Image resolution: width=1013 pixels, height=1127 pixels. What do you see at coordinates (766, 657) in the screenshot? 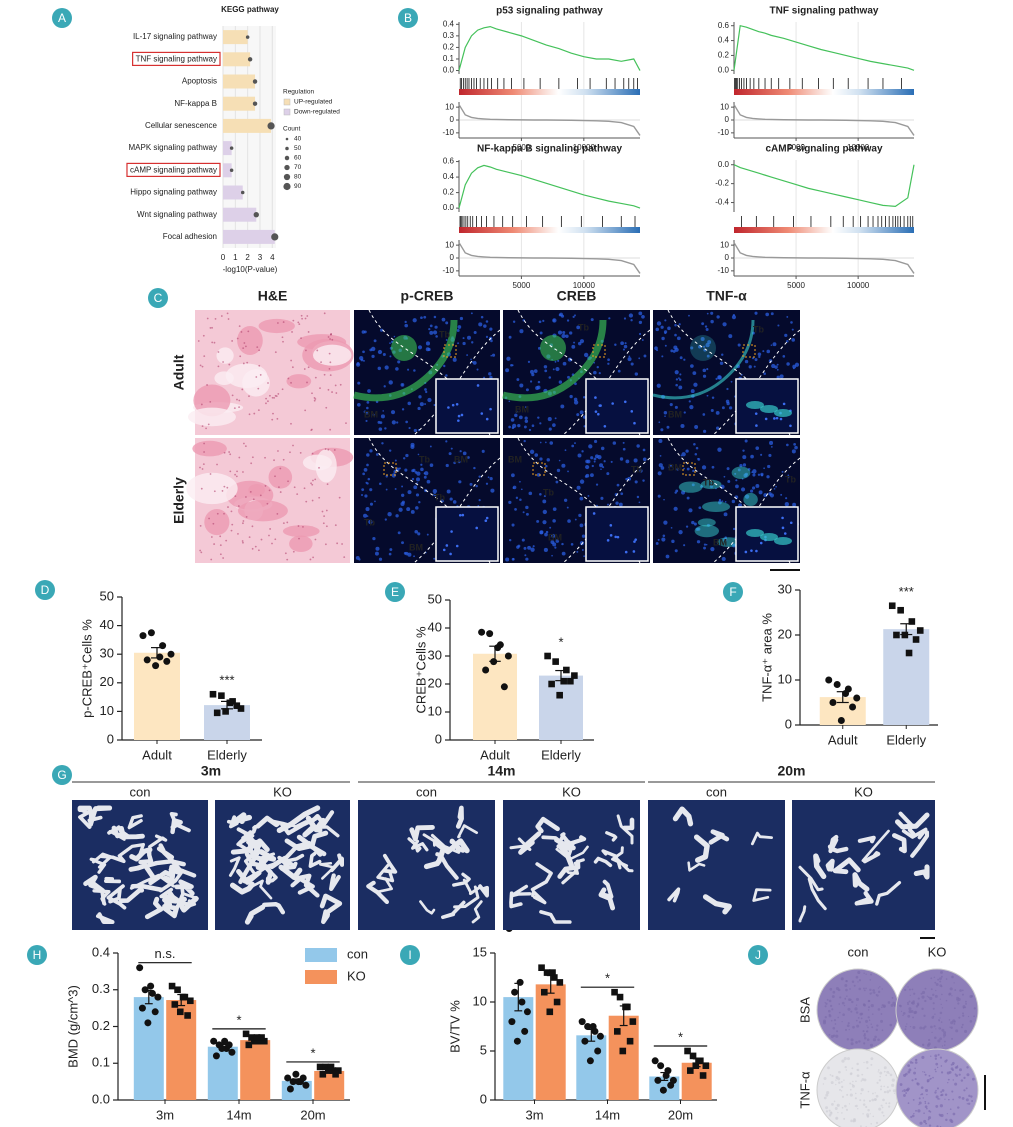
I see `y-axis-label: TNF-α⁺ area %` at bounding box center [766, 657].